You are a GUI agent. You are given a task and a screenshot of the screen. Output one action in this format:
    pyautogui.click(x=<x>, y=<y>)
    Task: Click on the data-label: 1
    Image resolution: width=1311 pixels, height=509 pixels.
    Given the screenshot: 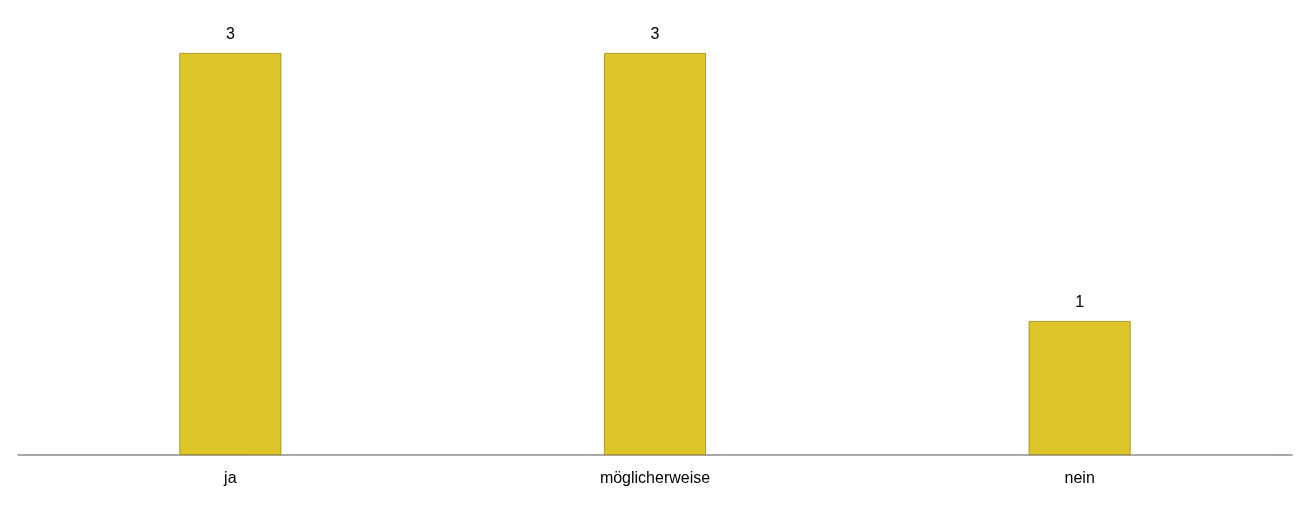 What is the action you would take?
    pyautogui.click(x=1080, y=301)
    